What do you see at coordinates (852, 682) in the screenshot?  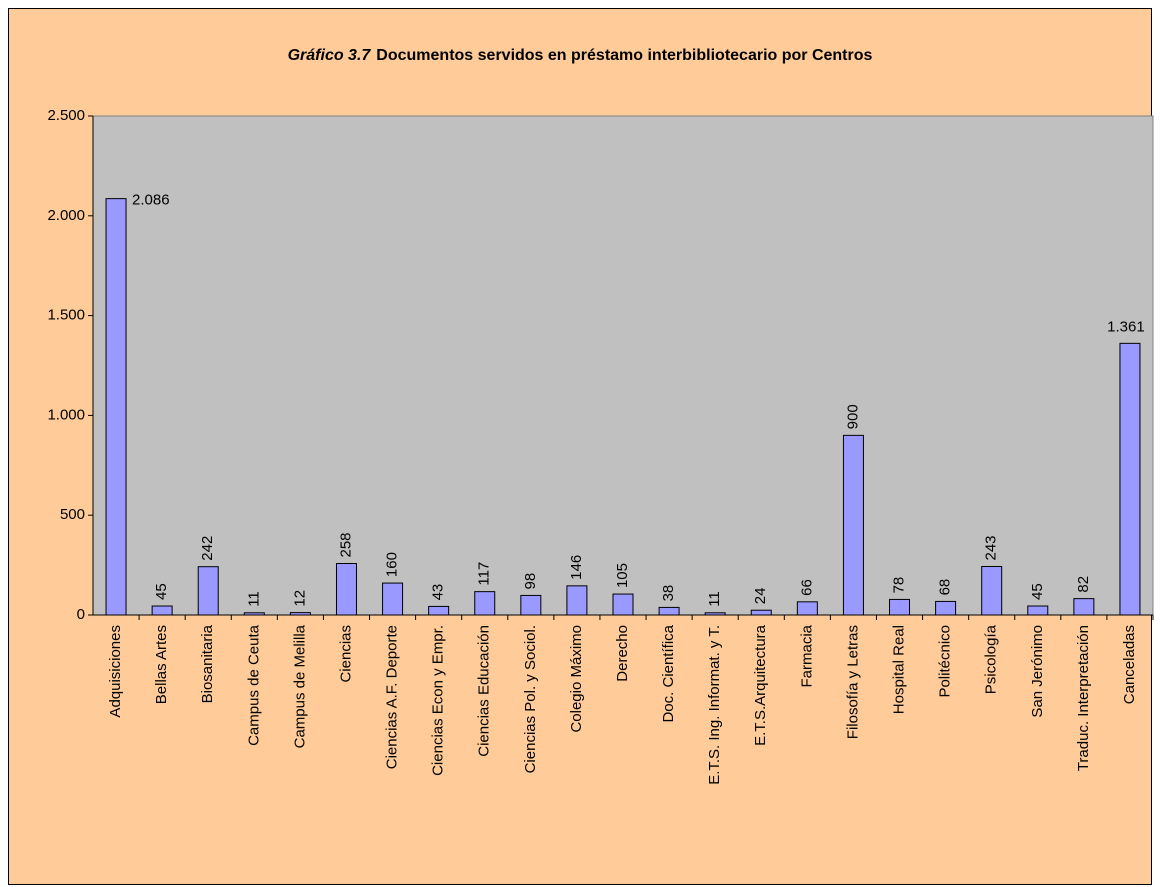 I see `x-tick-label: Filosofía y Letras` at bounding box center [852, 682].